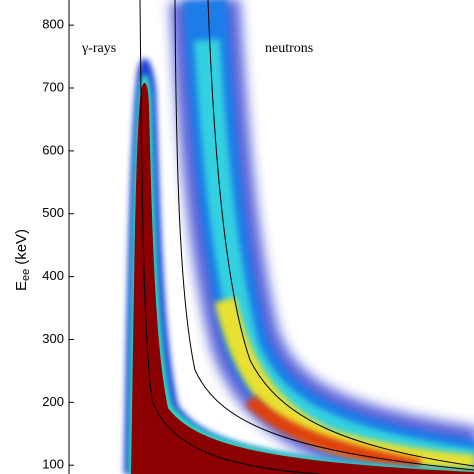 Image resolution: width=474 pixels, height=474 pixels. Describe the element at coordinates (53, 24) in the screenshot. I see `y-tick-label: 800` at that location.